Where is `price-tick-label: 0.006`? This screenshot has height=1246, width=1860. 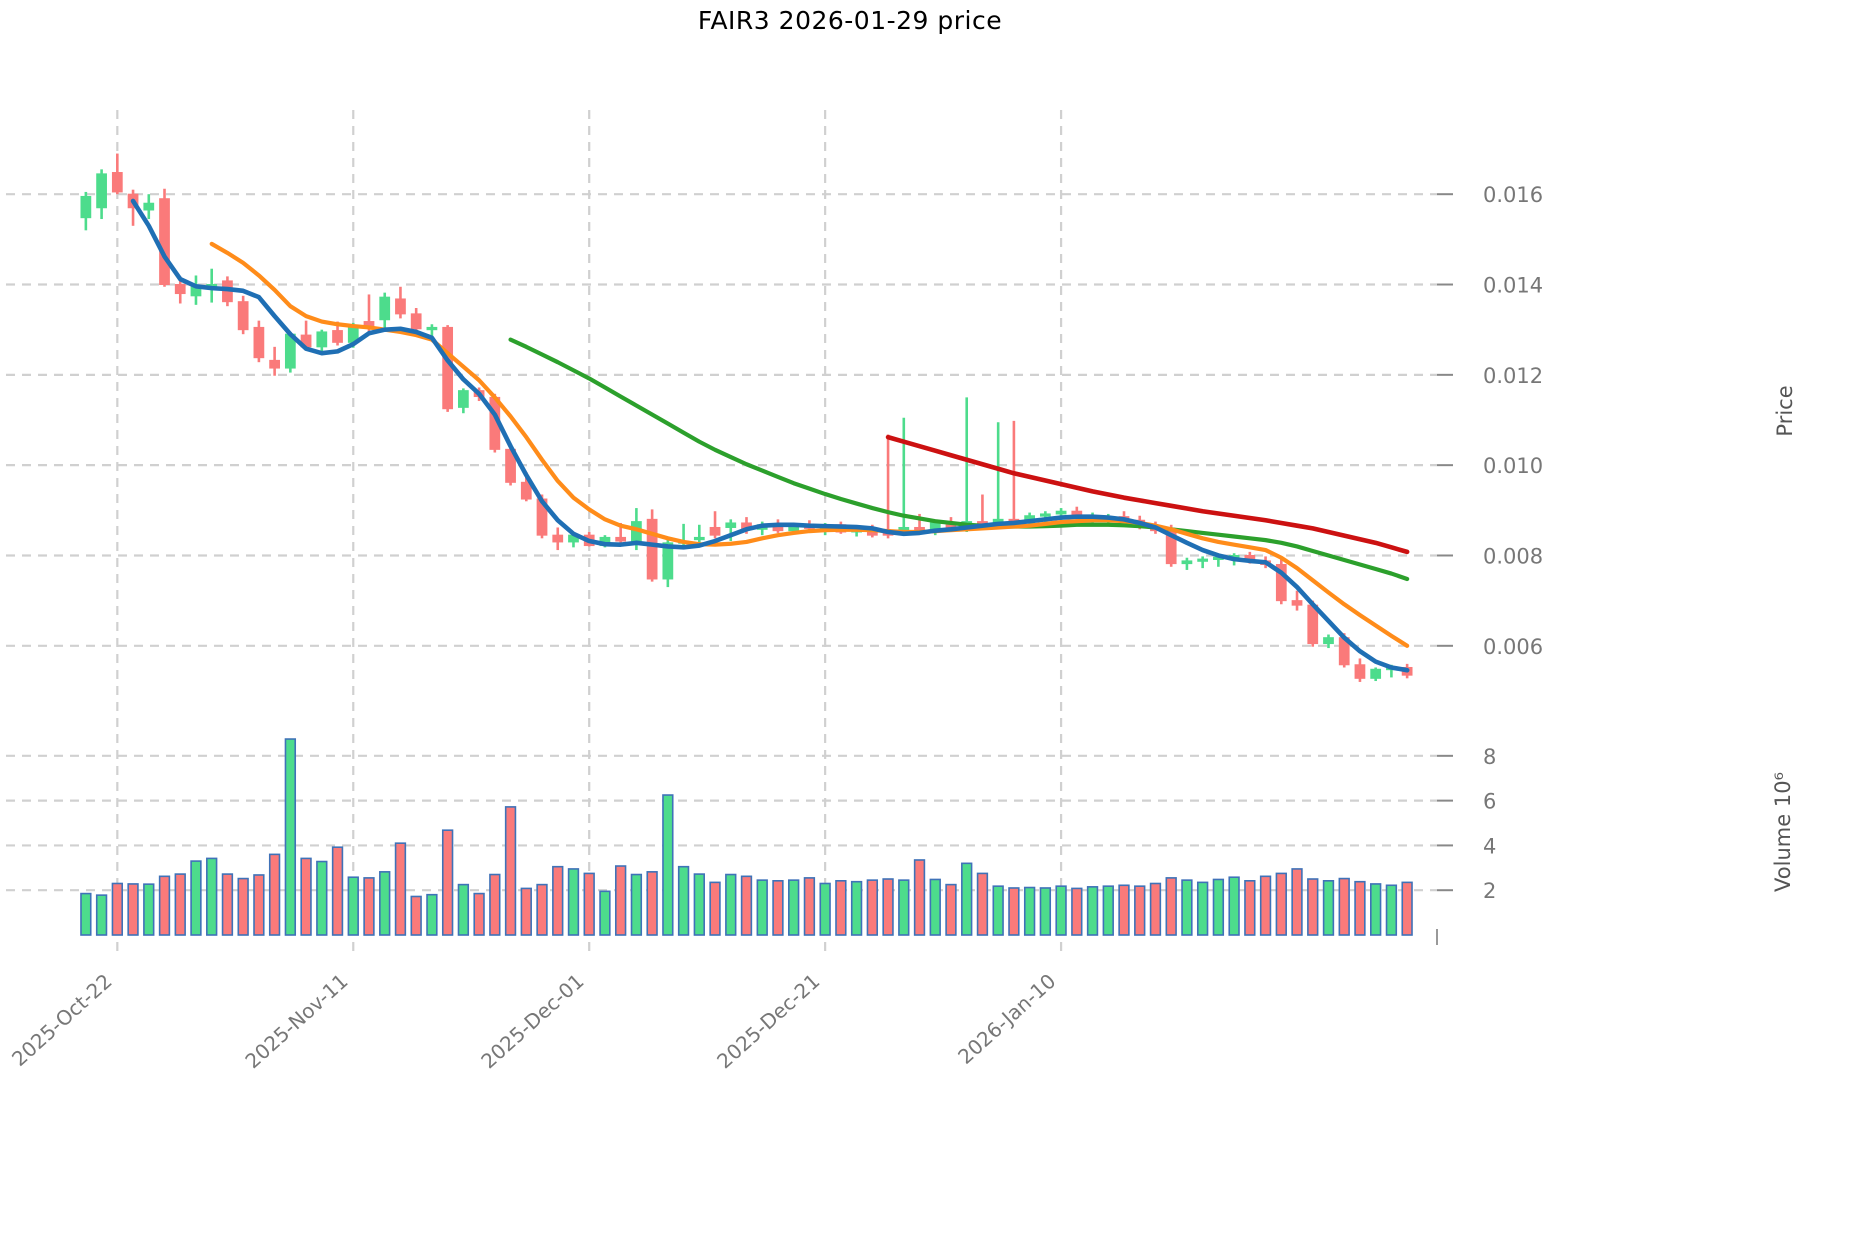
price-tick-label: 0.006 is located at coordinates (1513, 647).